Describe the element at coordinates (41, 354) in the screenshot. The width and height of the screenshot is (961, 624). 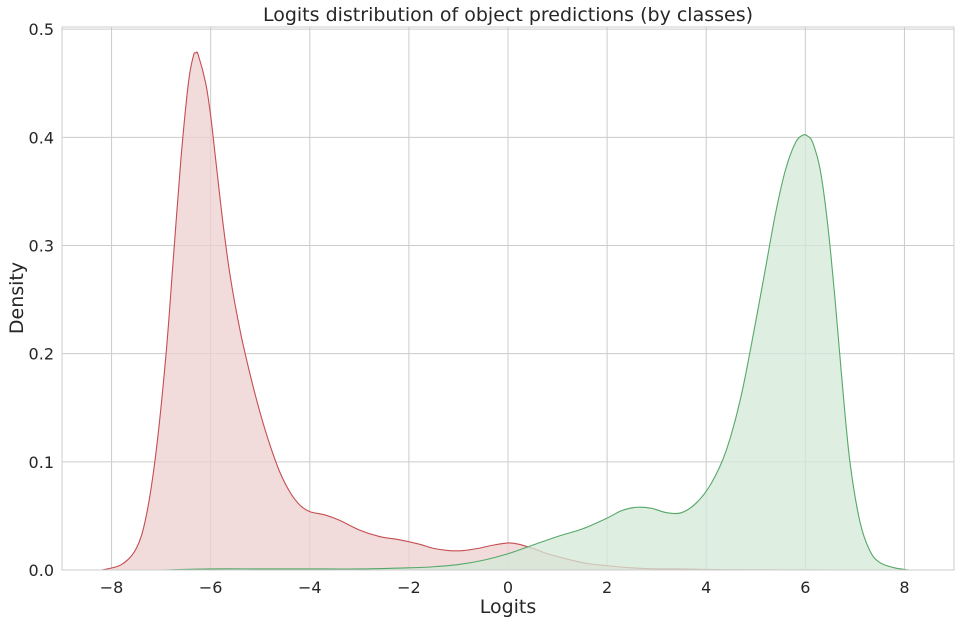
I see `y-tick-label: 0.2` at that location.